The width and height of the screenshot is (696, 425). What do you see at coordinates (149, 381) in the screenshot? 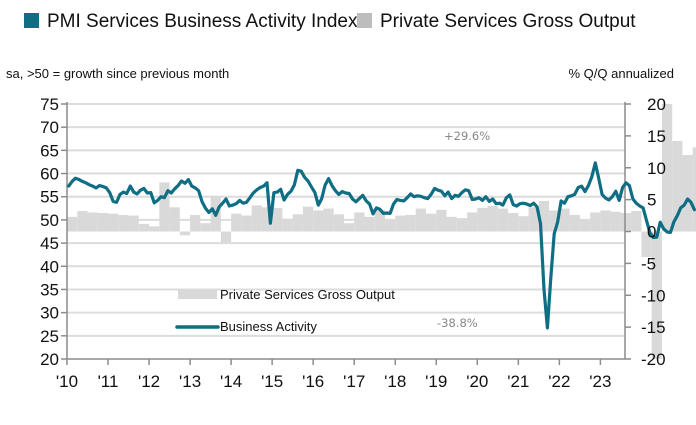
I see `x-axis-tick-label: '12` at bounding box center [149, 381].